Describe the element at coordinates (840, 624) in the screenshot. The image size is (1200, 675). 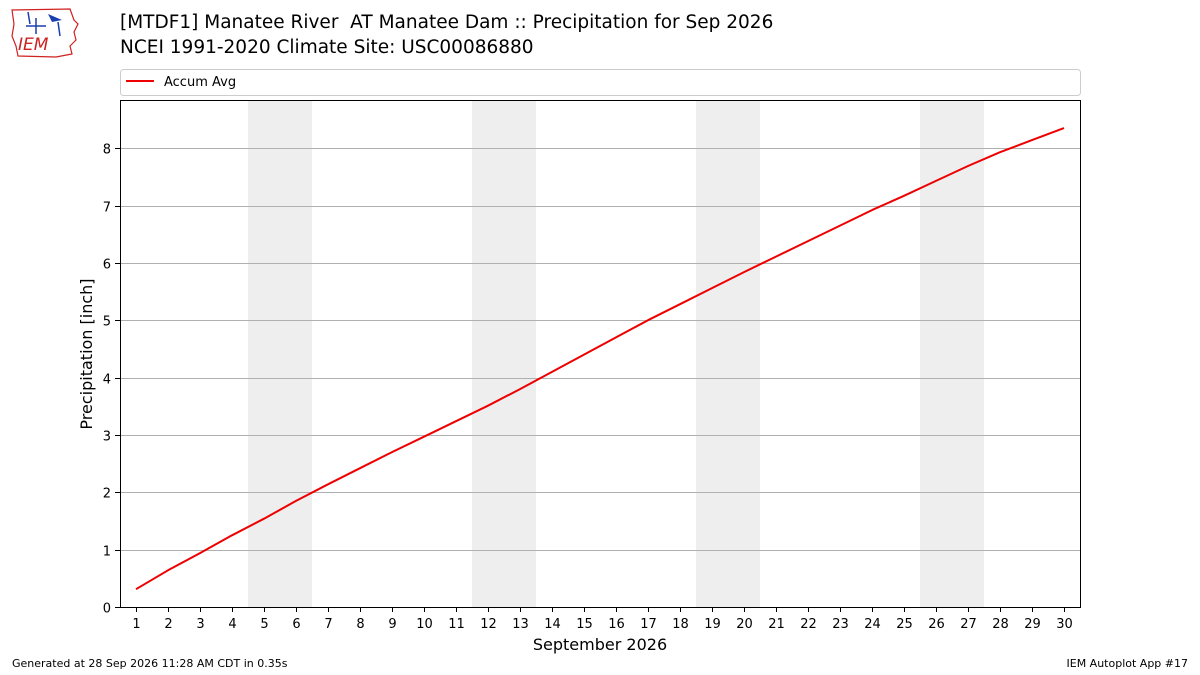
I see `x-tick-label: 23` at that location.